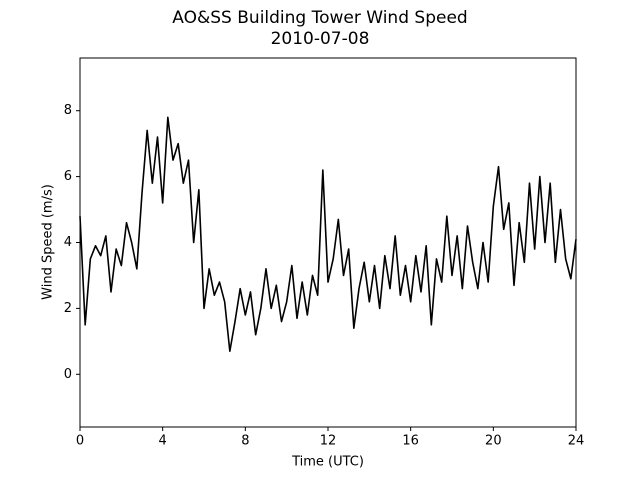  I want to click on x-tick-label: 4, so click(163, 441).